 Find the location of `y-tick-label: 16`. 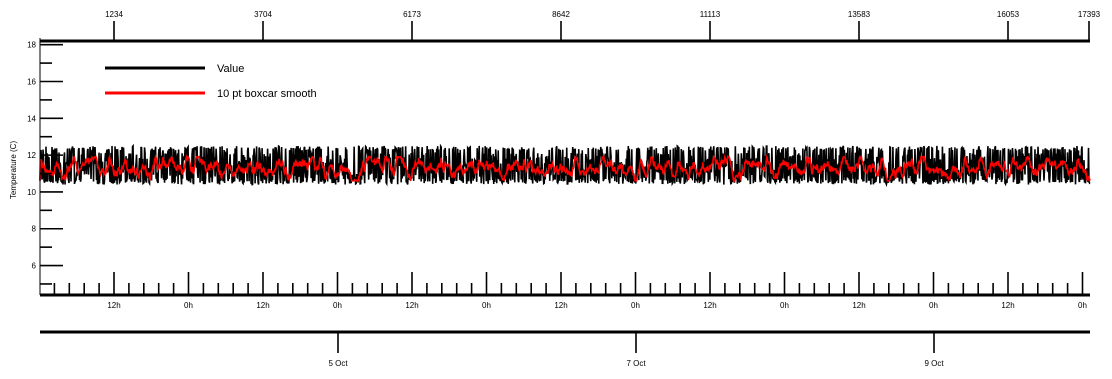

y-tick-label: 16 is located at coordinates (31, 81).